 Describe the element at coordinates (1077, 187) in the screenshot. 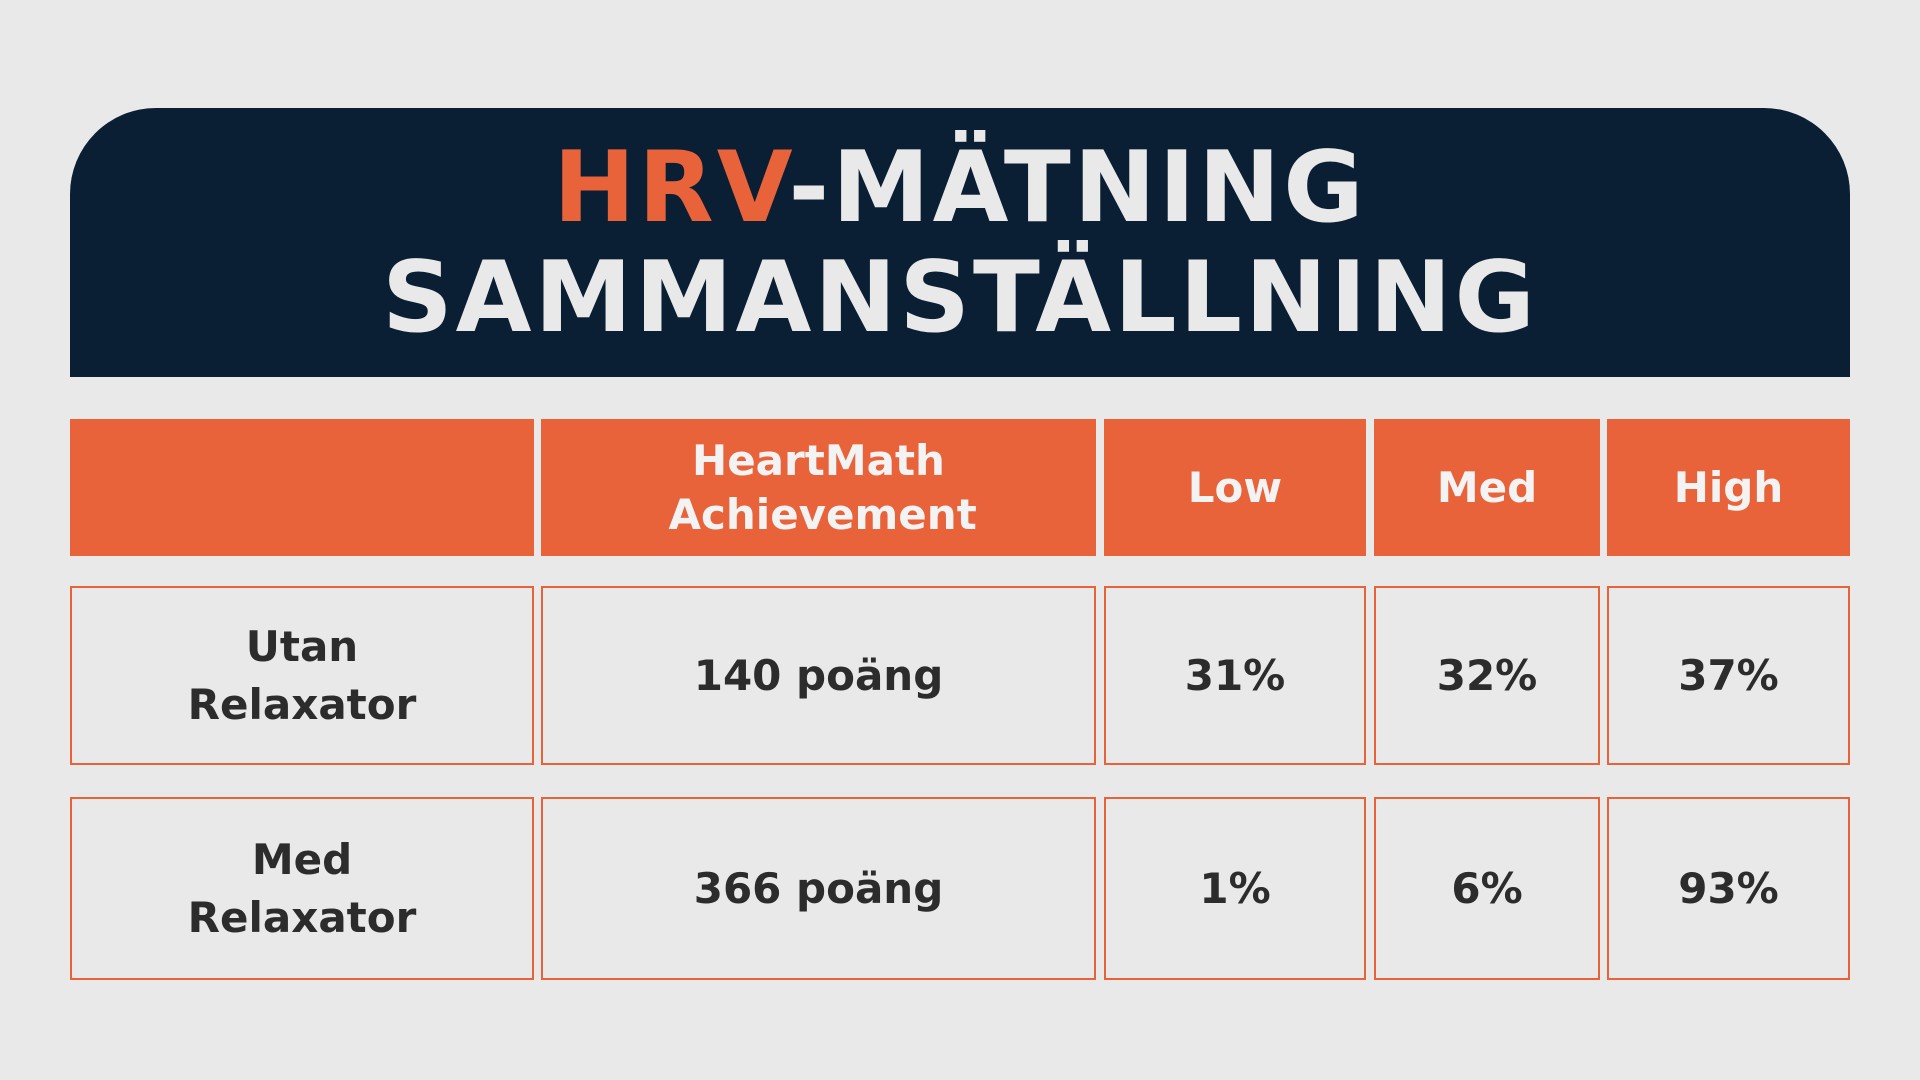

I see `title-rest: -MÄTNING` at that location.